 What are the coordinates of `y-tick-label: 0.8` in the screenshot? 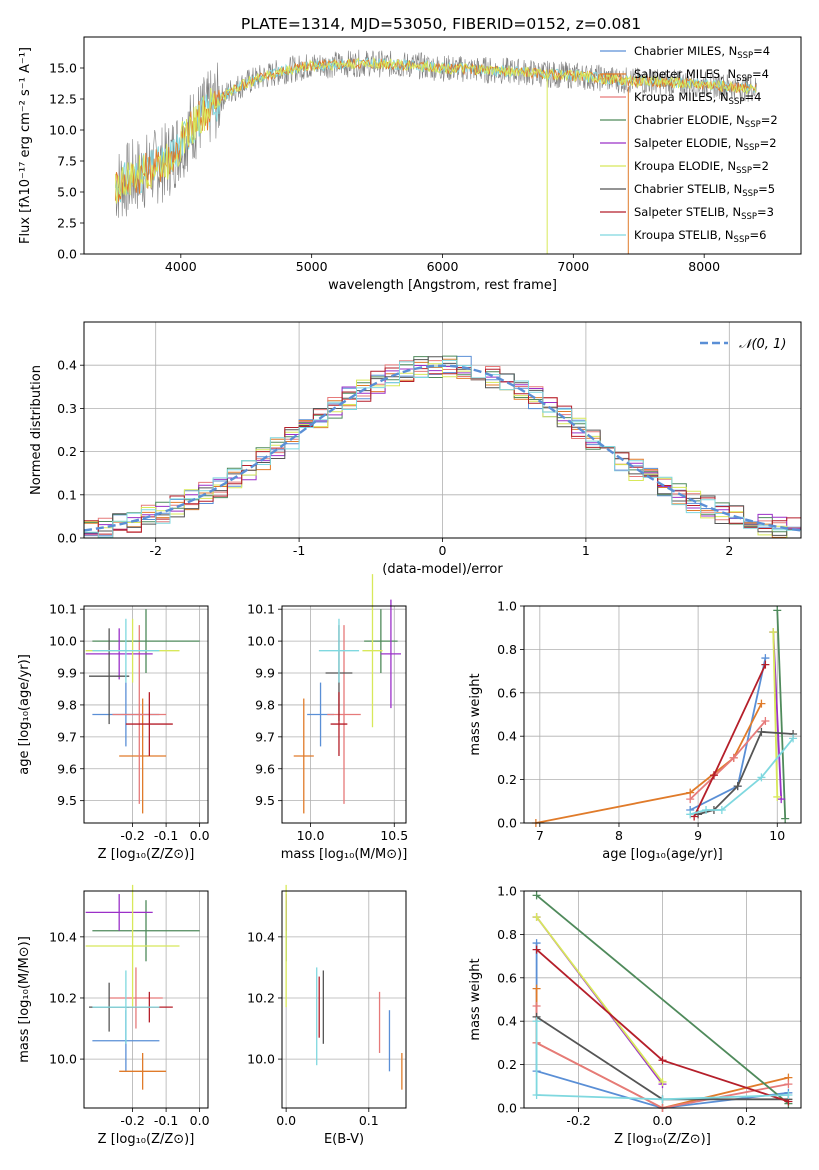 It's located at (507, 649).